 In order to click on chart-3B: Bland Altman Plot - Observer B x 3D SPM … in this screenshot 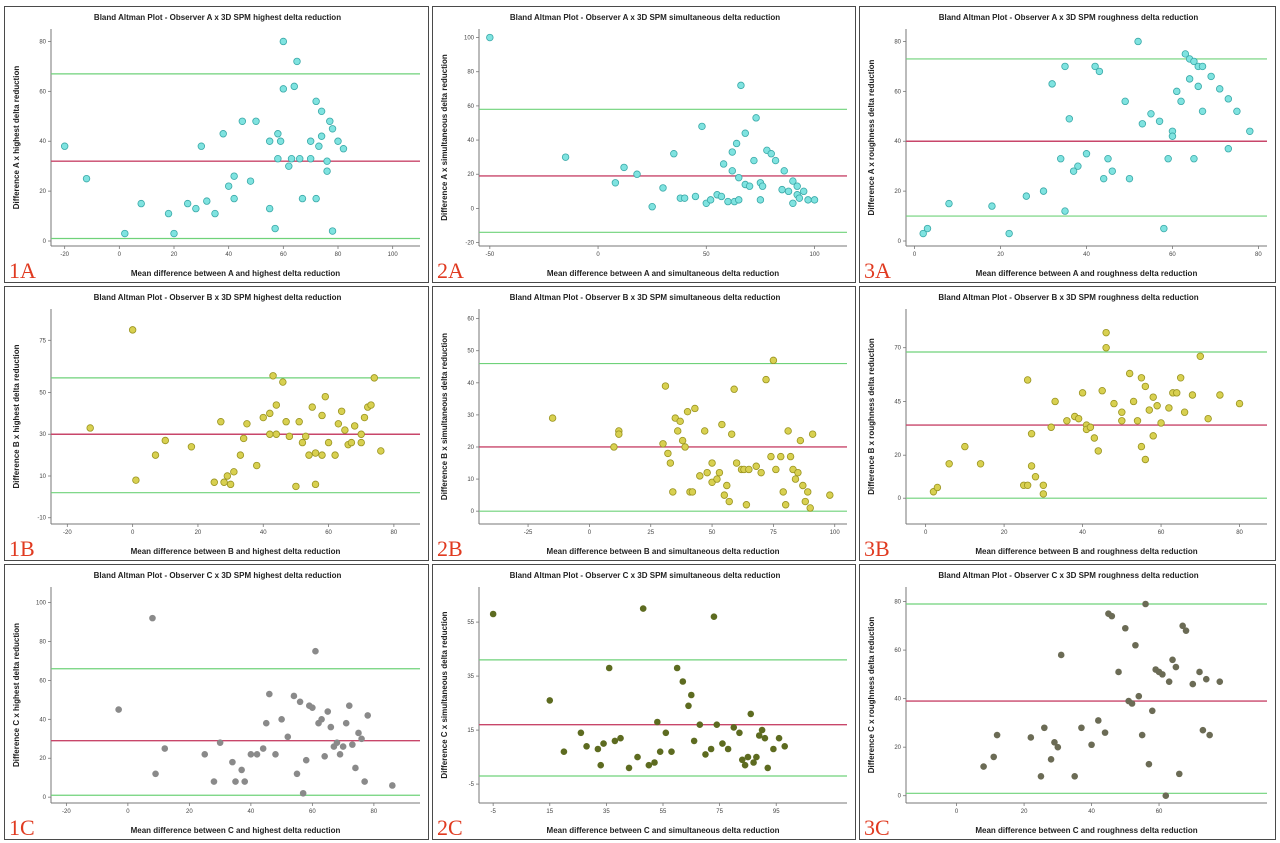, I will do `click(1065, 427)`.